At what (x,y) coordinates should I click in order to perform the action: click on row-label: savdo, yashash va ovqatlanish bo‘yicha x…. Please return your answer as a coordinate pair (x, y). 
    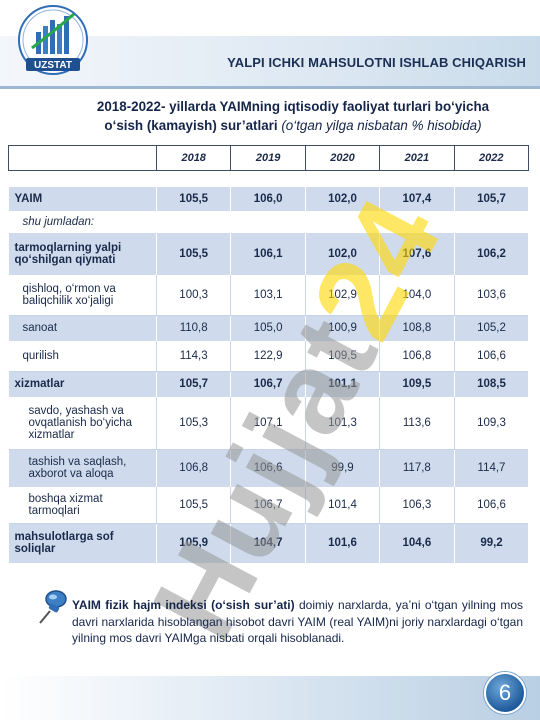
    Looking at the image, I should click on (82, 423).